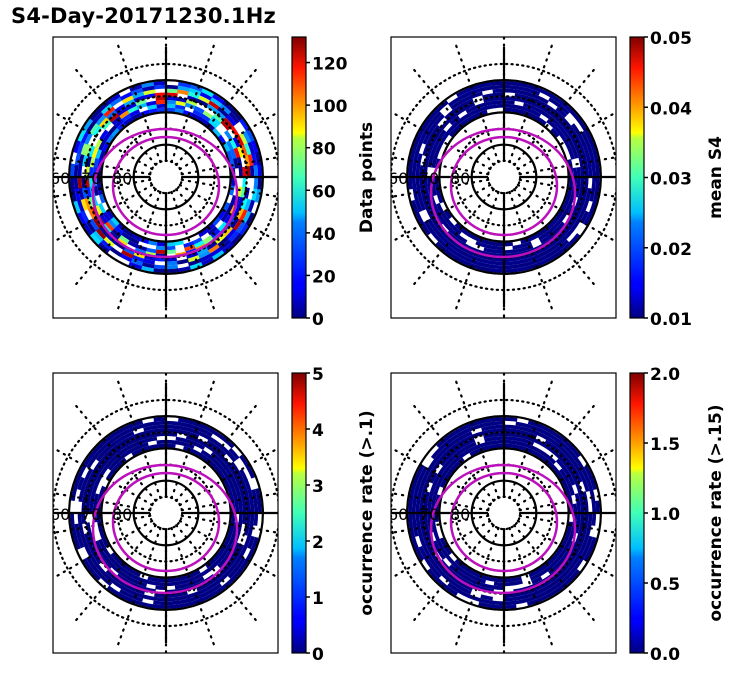 The image size is (731, 674). I want to click on colorbar-label: occurrence rate (>.1), so click(367, 512).